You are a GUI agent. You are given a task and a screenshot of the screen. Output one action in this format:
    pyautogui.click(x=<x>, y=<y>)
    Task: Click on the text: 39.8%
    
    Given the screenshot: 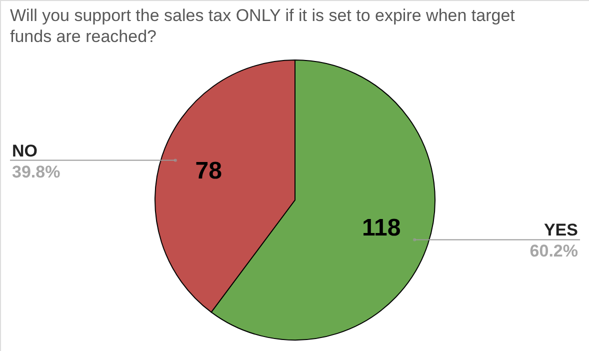 What is the action you would take?
    pyautogui.click(x=36, y=172)
    